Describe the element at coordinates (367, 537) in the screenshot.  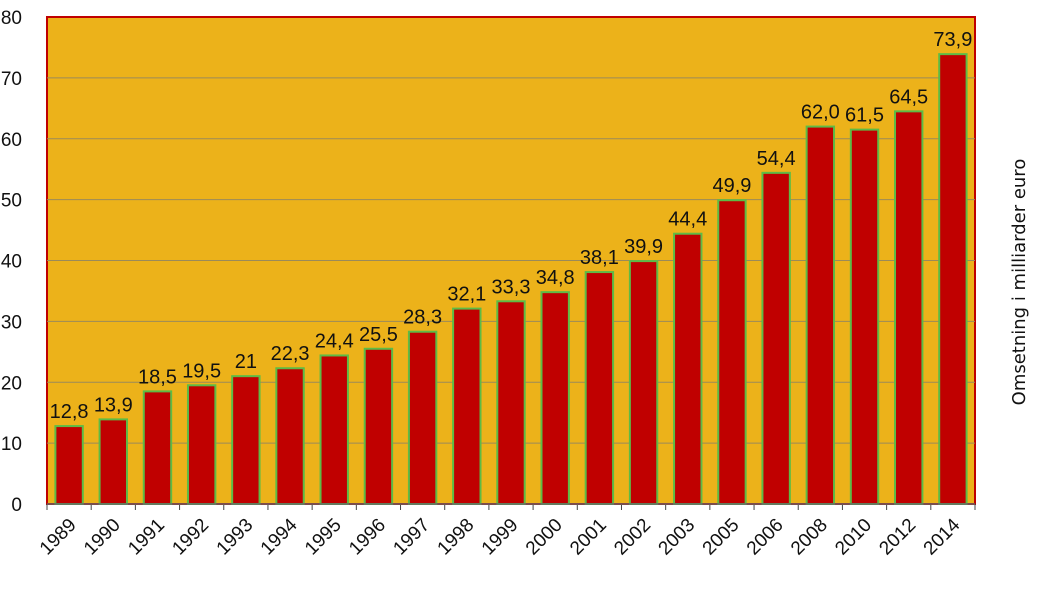
I see `x-tick-label: 1996` at that location.